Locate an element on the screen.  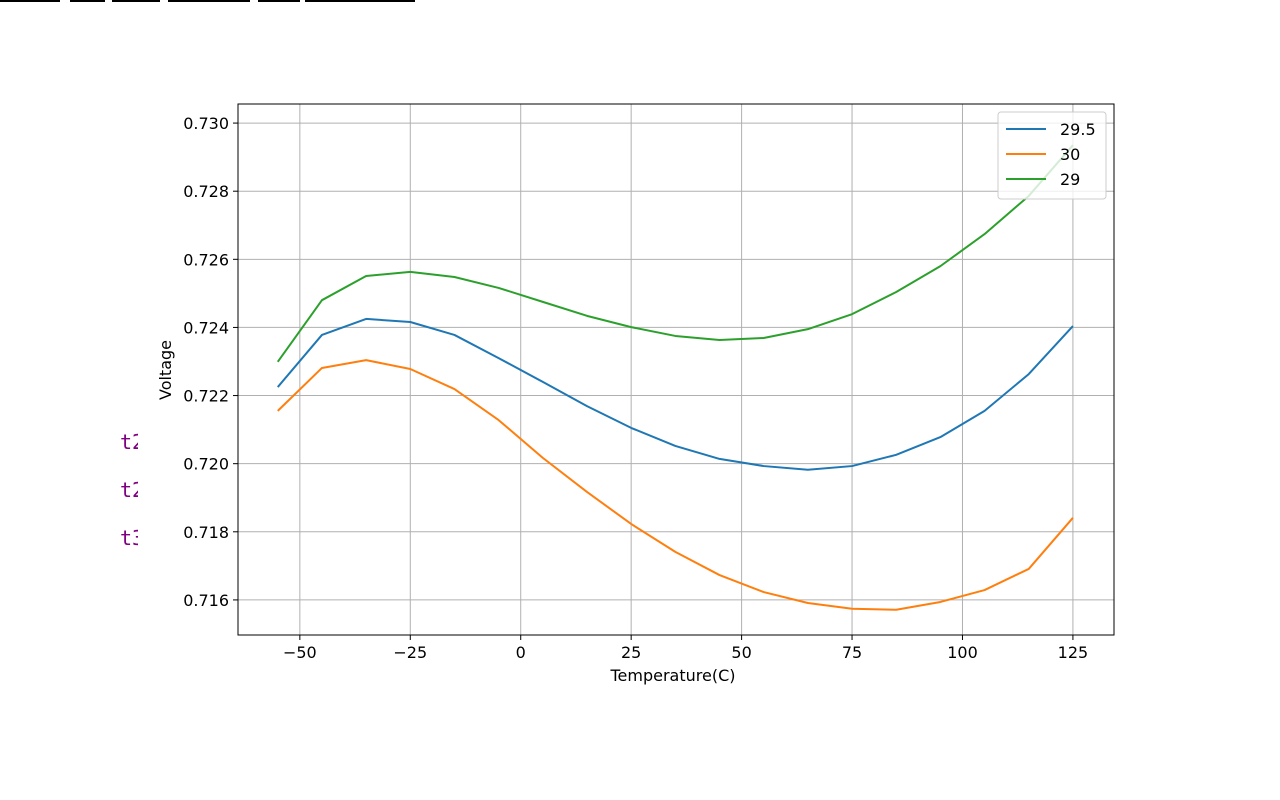
x-tick-label: 75 is located at coordinates (852, 652).